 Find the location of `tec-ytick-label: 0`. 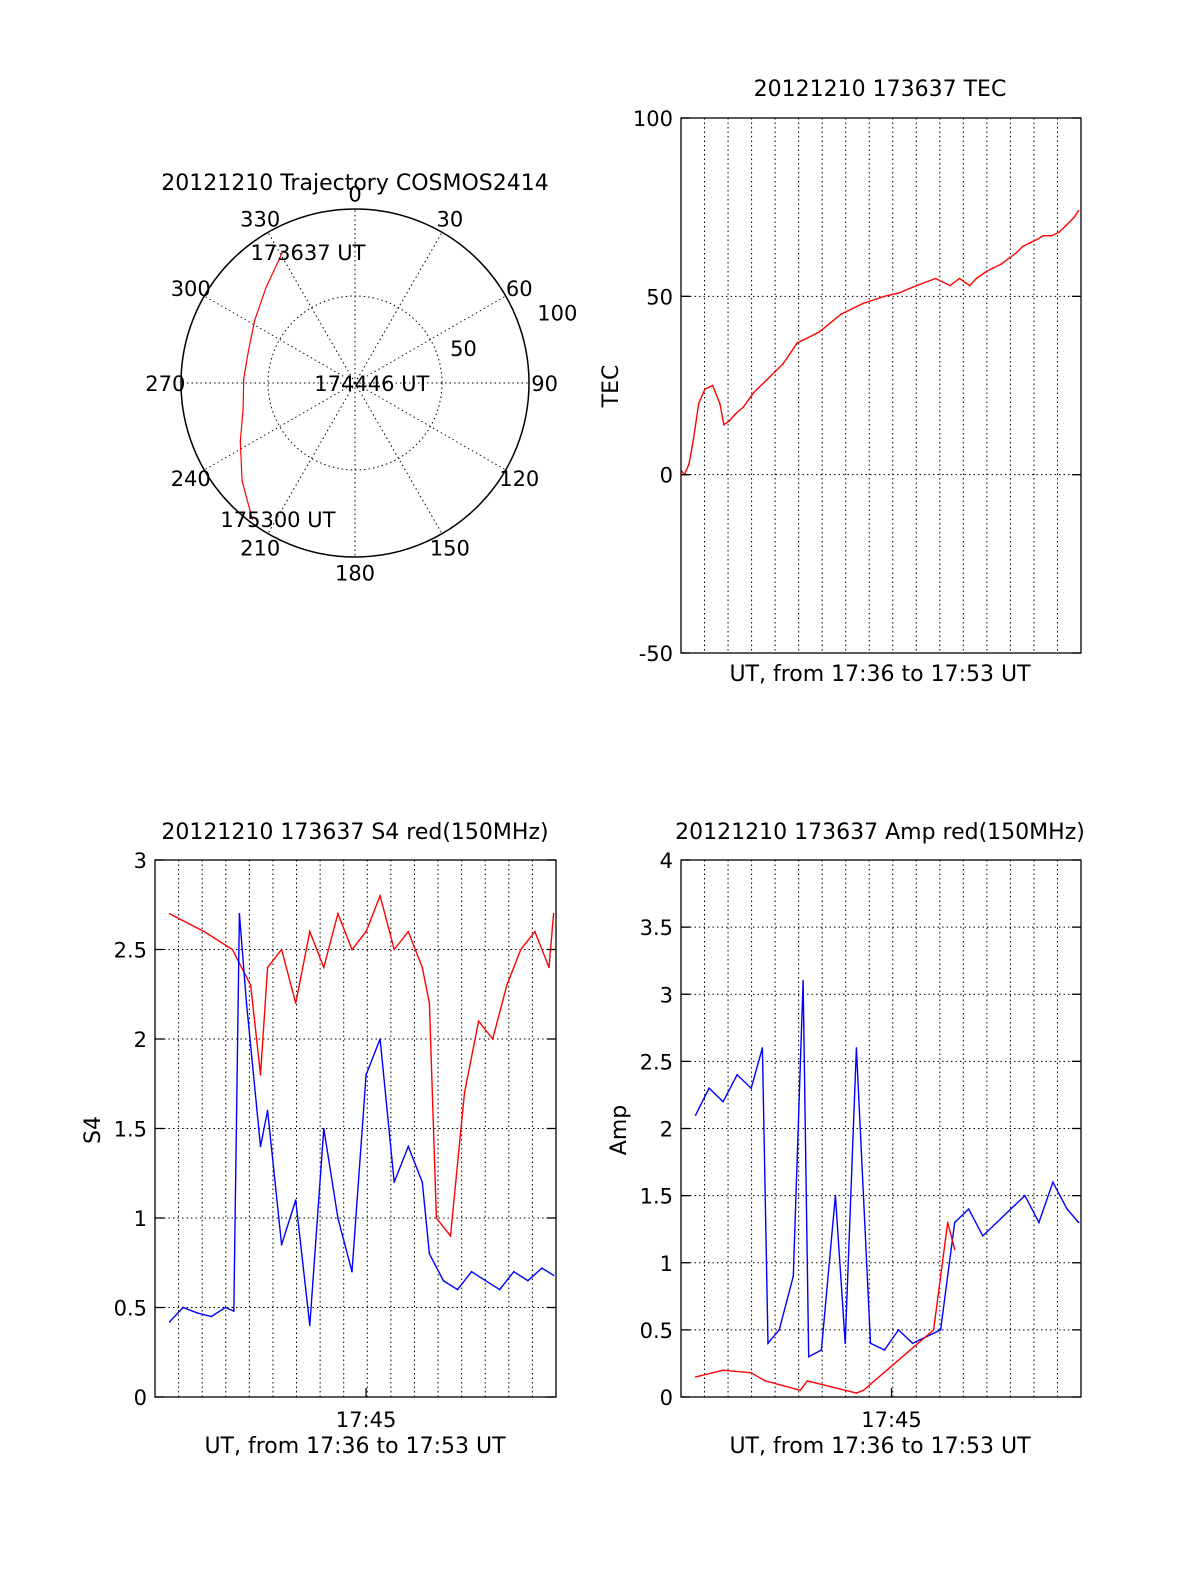

tec-ytick-label: 0 is located at coordinates (666, 476).